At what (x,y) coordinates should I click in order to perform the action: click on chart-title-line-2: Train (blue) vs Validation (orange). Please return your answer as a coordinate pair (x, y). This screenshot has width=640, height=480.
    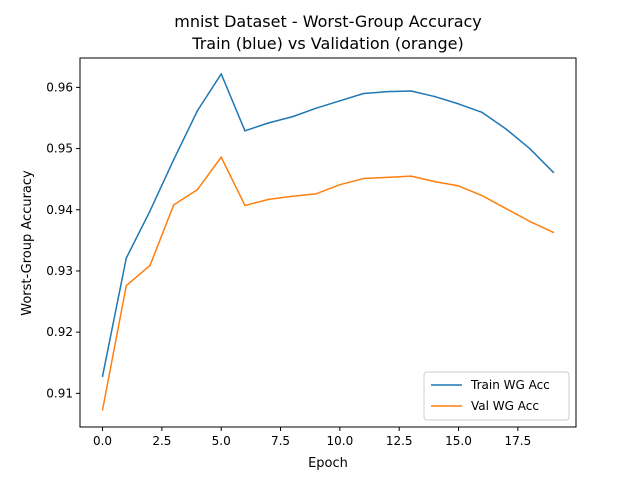
    Looking at the image, I should click on (327, 43).